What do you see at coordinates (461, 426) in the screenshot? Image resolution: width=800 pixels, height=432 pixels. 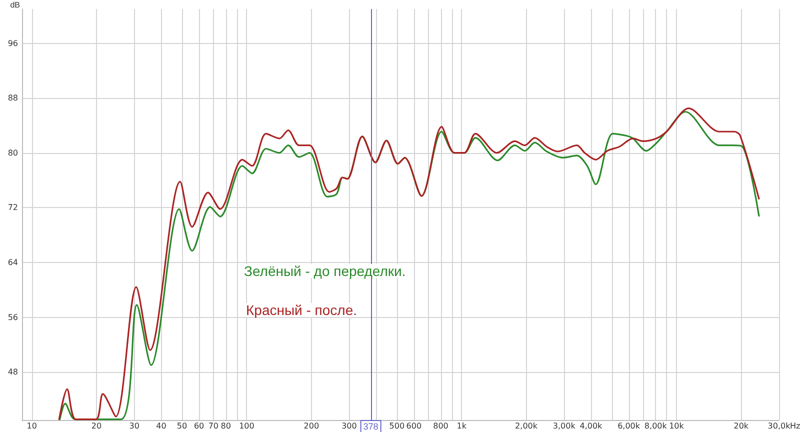 I see `x-tick-label: 1k` at bounding box center [461, 426].